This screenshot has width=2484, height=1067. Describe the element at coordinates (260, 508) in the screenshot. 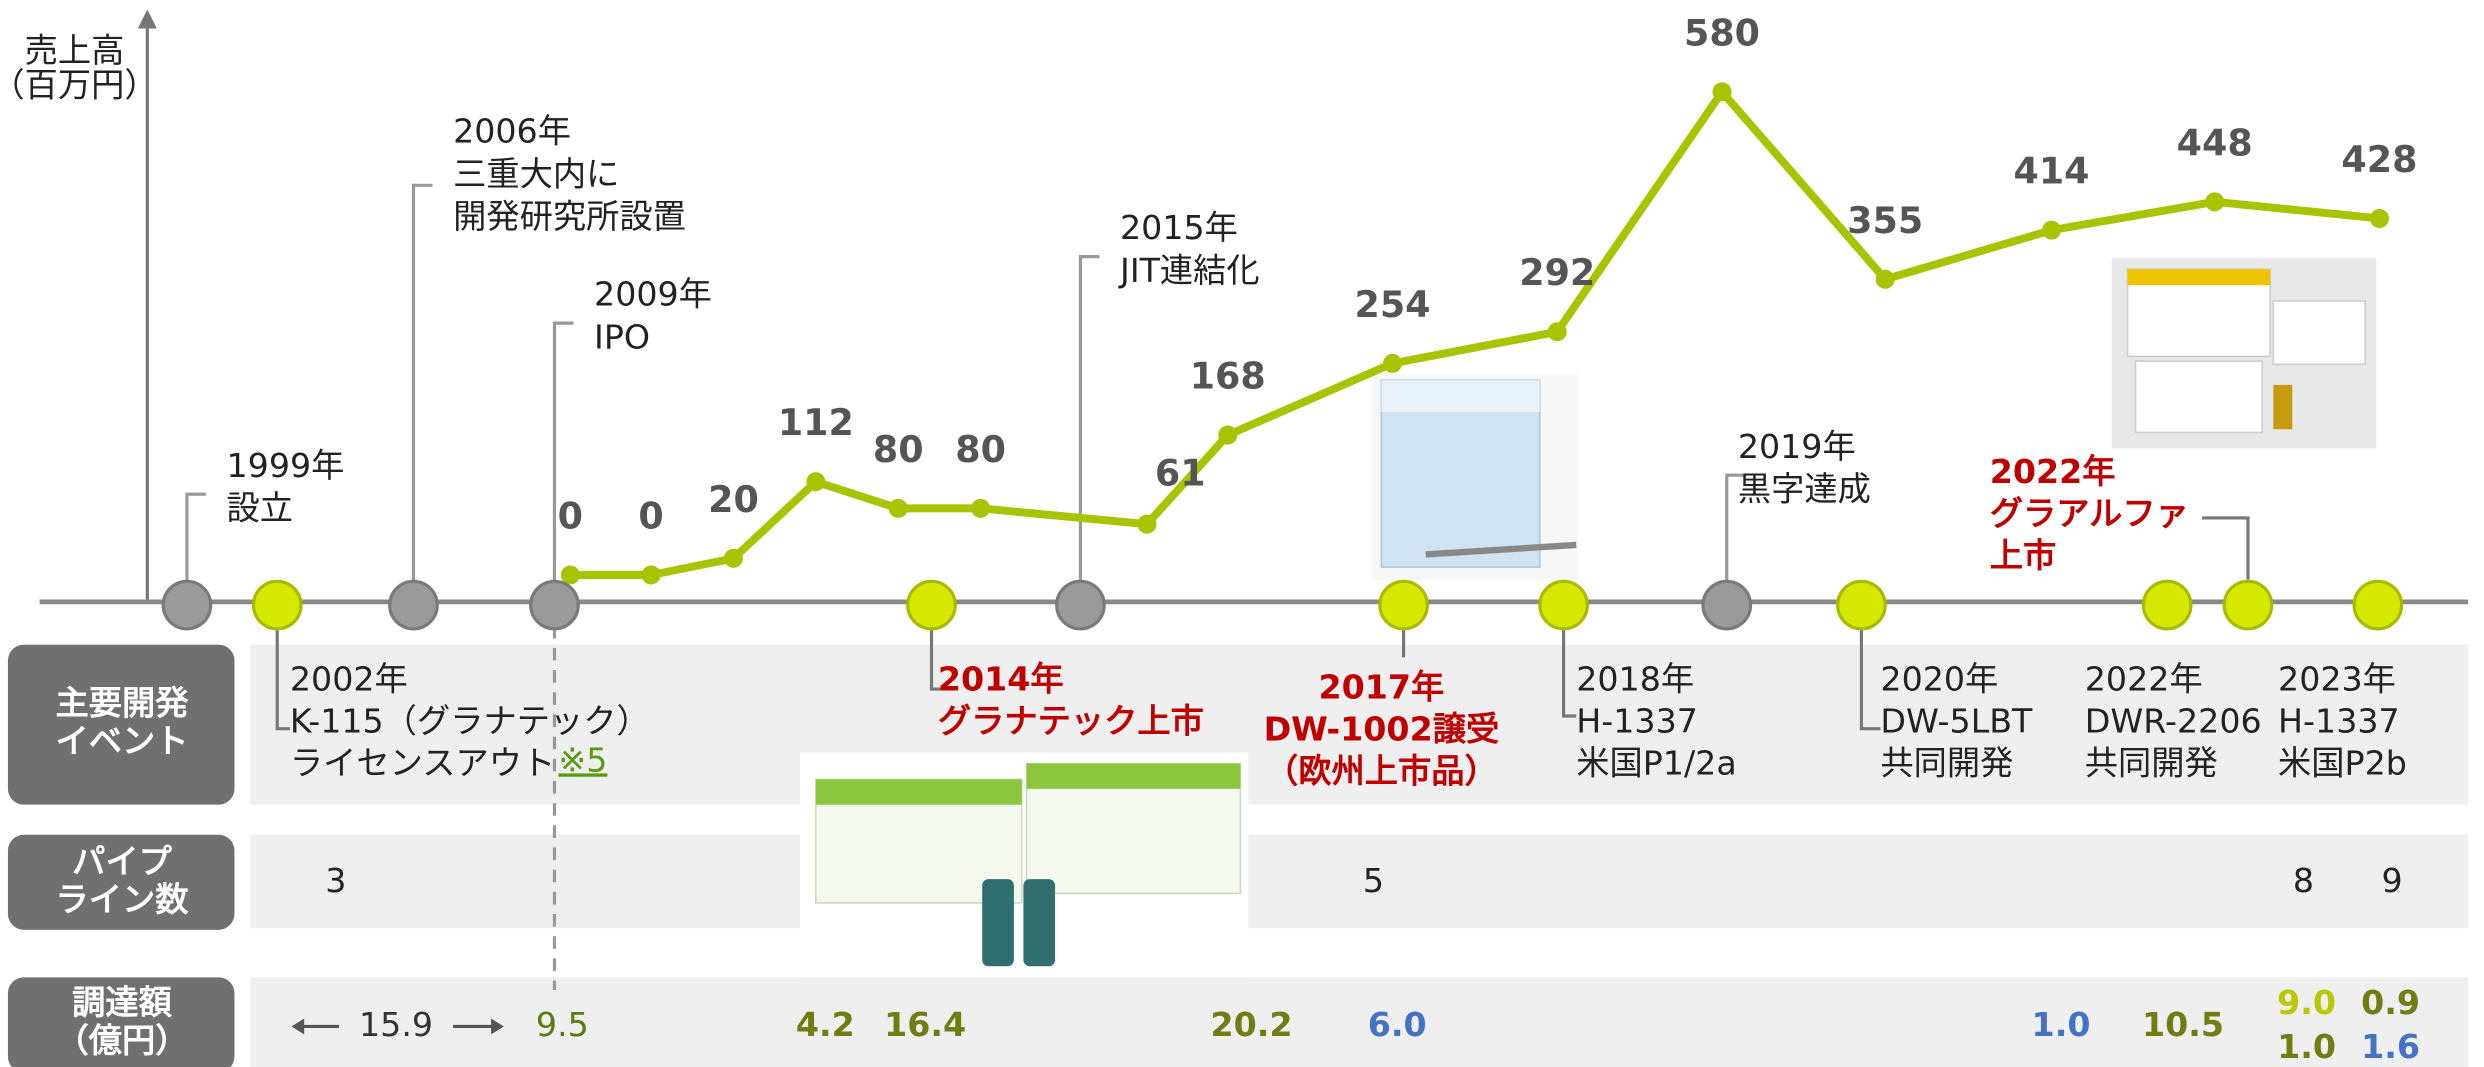

I see `milestone-label: 設立` at that location.